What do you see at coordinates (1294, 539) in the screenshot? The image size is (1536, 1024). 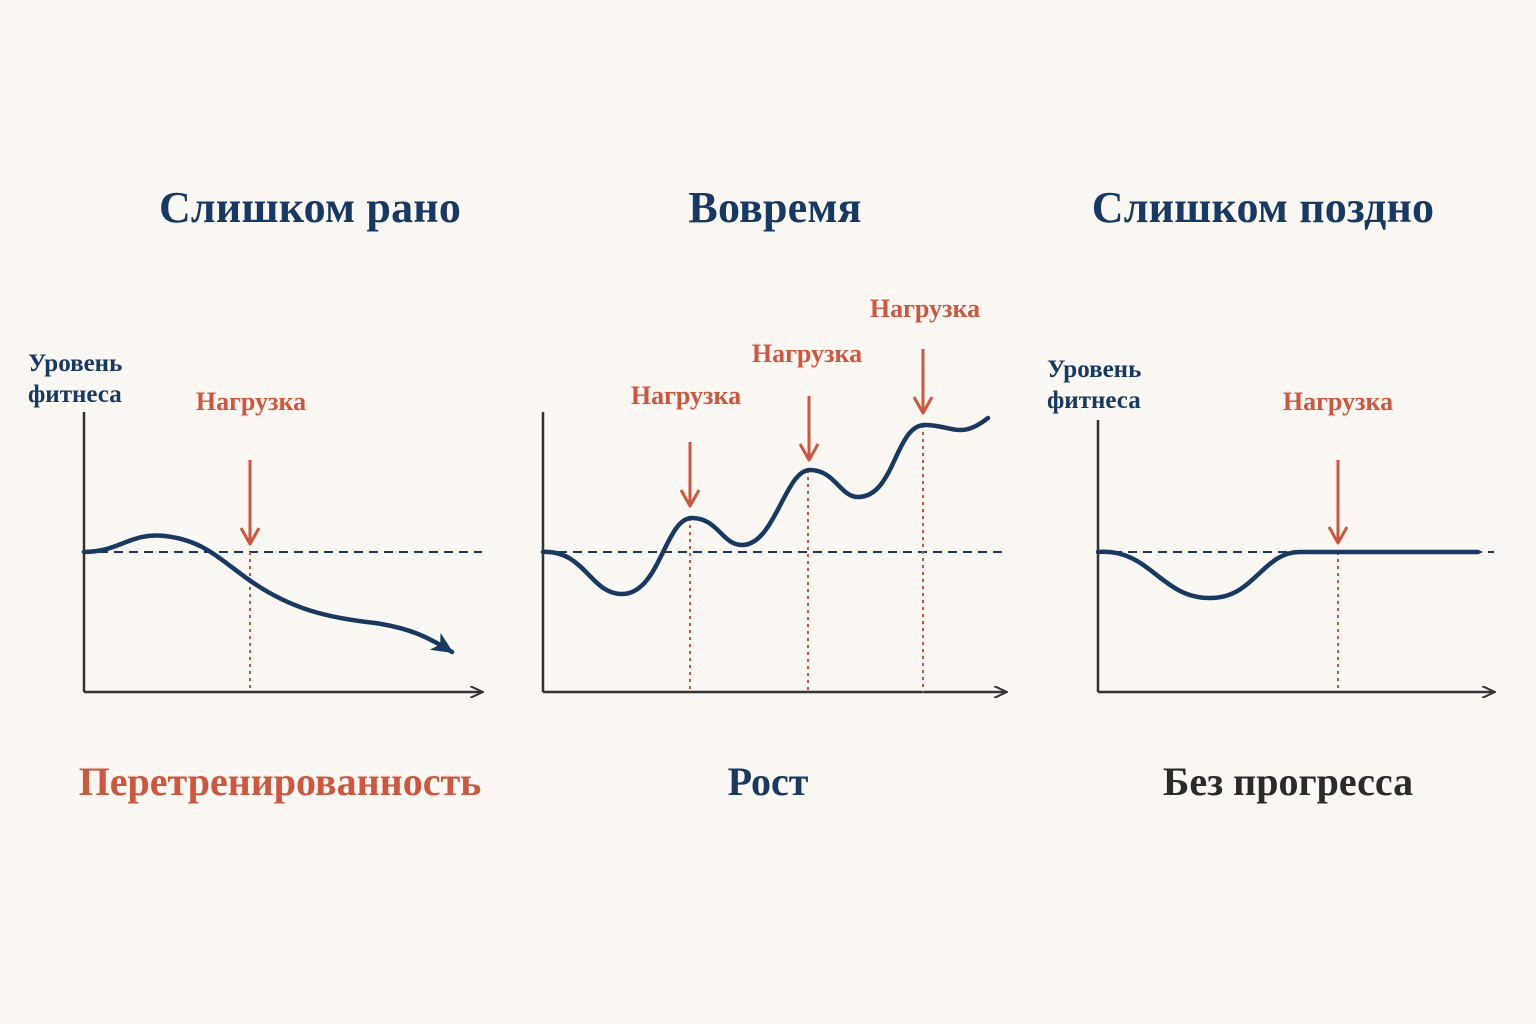 I see `panel-too-late: Нагрузка` at bounding box center [1294, 539].